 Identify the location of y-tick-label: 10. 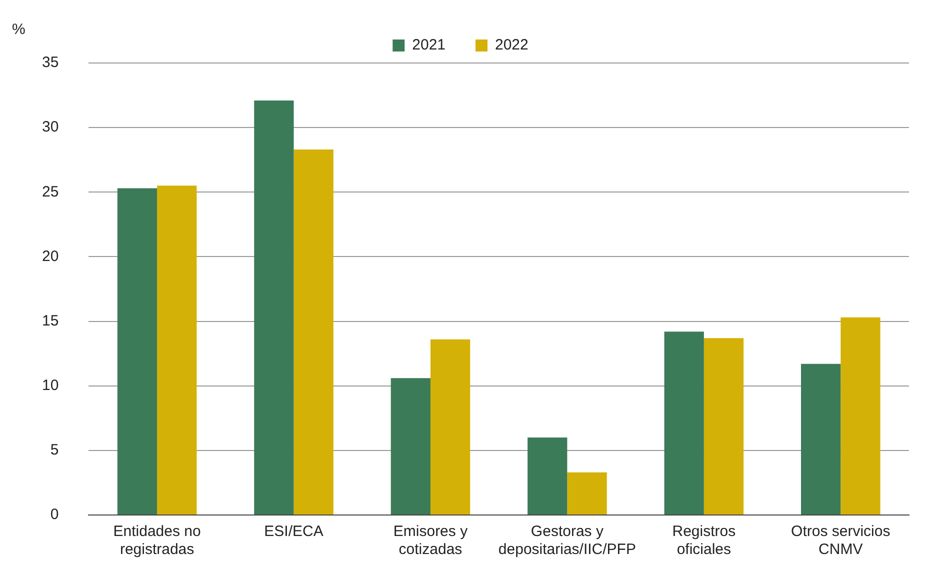
(50, 385).